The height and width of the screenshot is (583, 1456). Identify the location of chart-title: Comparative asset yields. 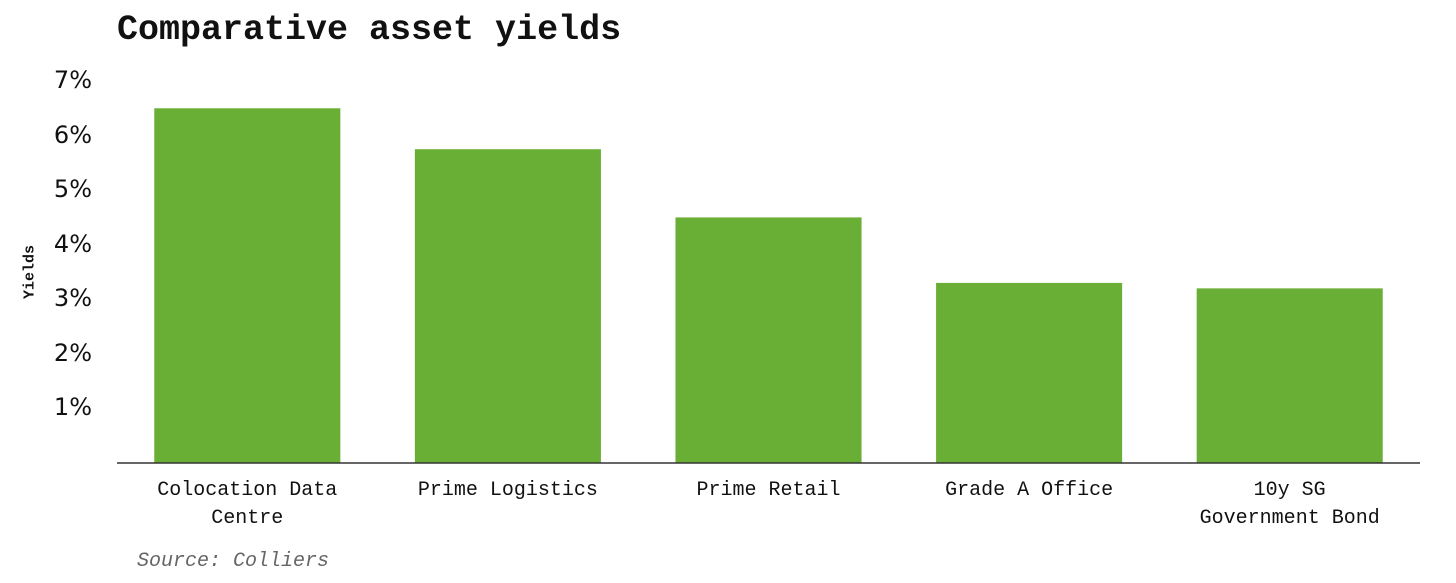
(369, 30).